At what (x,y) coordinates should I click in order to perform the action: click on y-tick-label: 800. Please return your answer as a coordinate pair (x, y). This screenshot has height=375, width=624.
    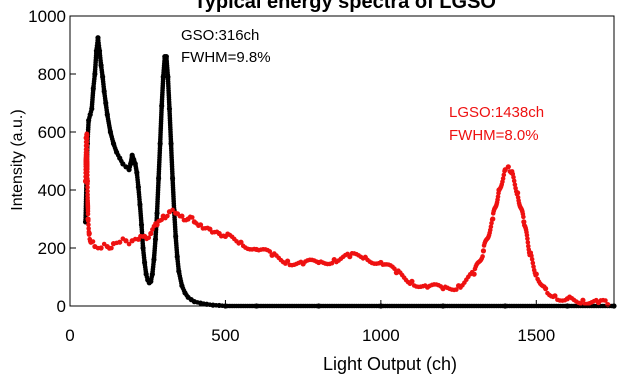
    Looking at the image, I should click on (52, 74).